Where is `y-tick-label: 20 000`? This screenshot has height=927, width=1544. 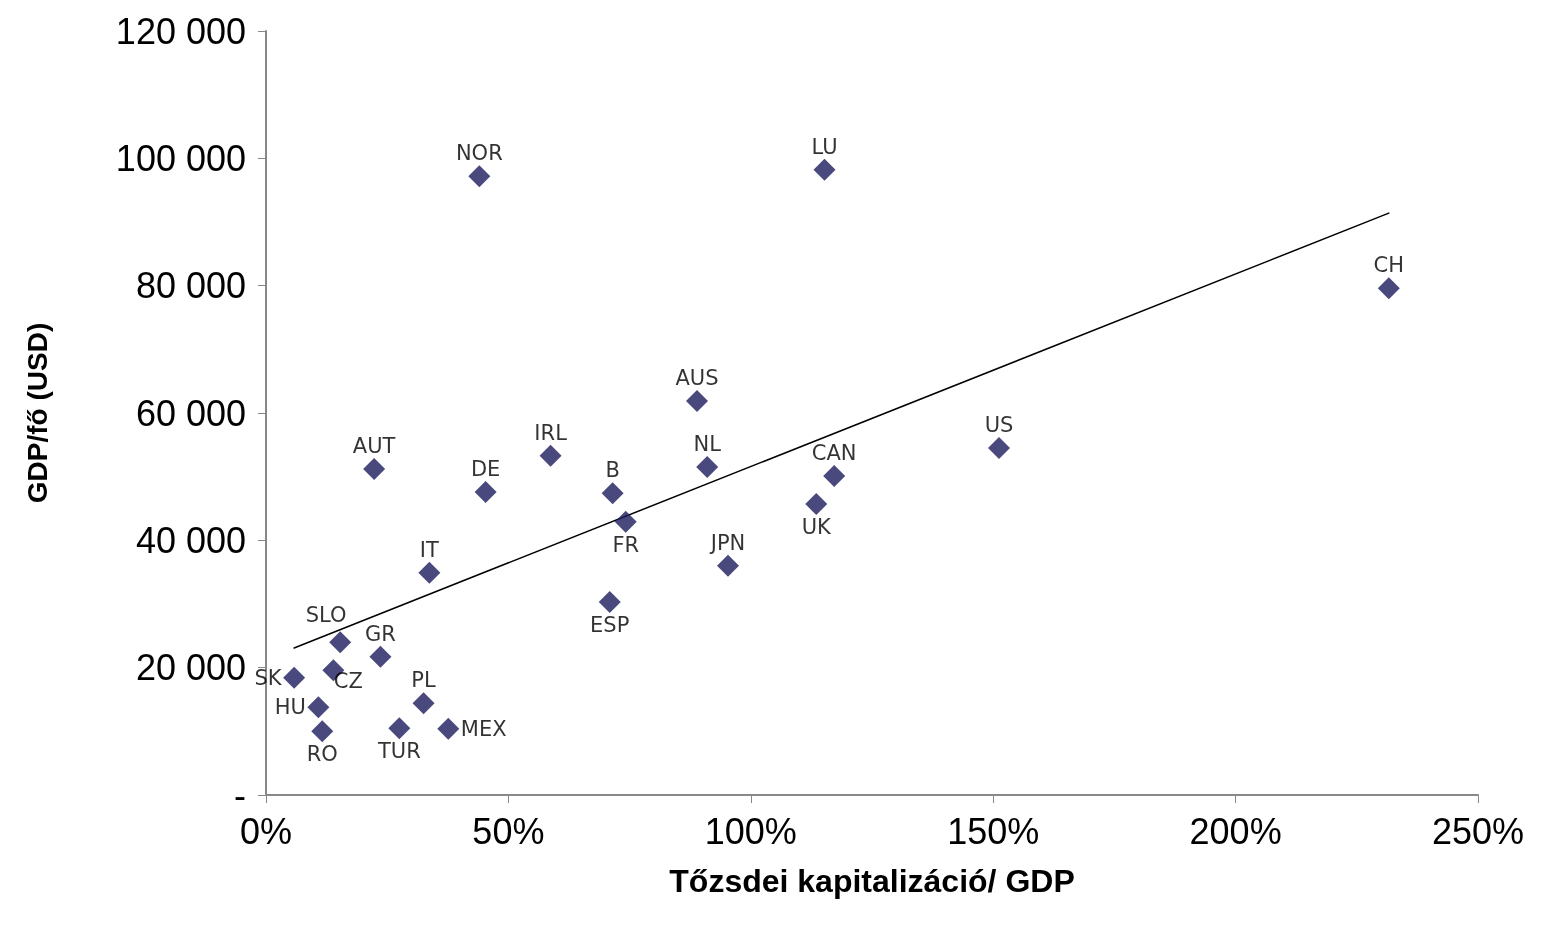 y-tick-label: 20 000 is located at coordinates (190, 668).